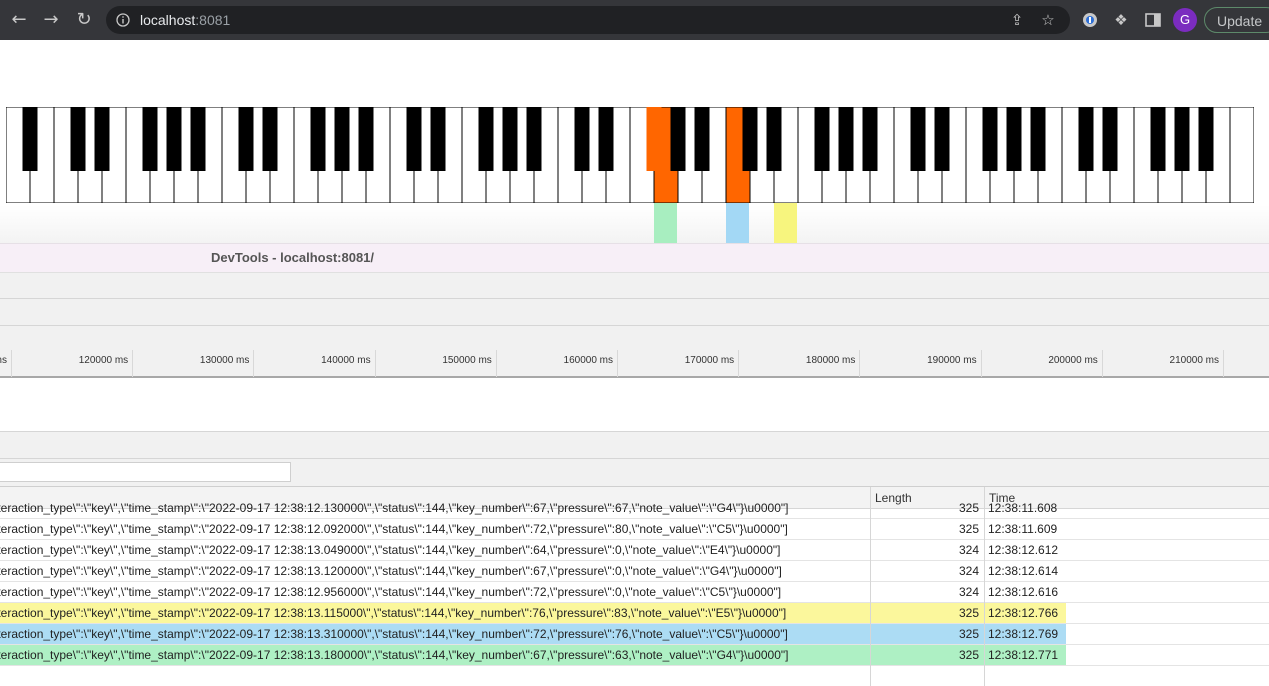  I want to click on browser-toolbar: ← → ↻ localhost:8081 ⇪ ☆ ❖ G Update, so click(634, 20).